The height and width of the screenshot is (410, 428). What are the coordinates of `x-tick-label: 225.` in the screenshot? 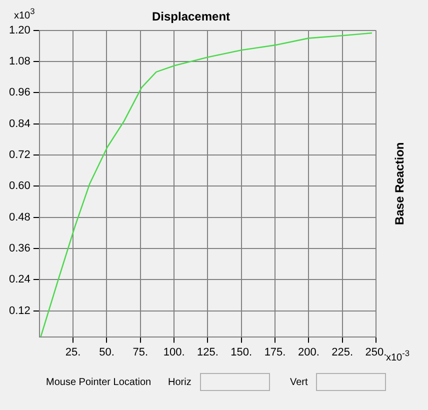 It's located at (343, 352).